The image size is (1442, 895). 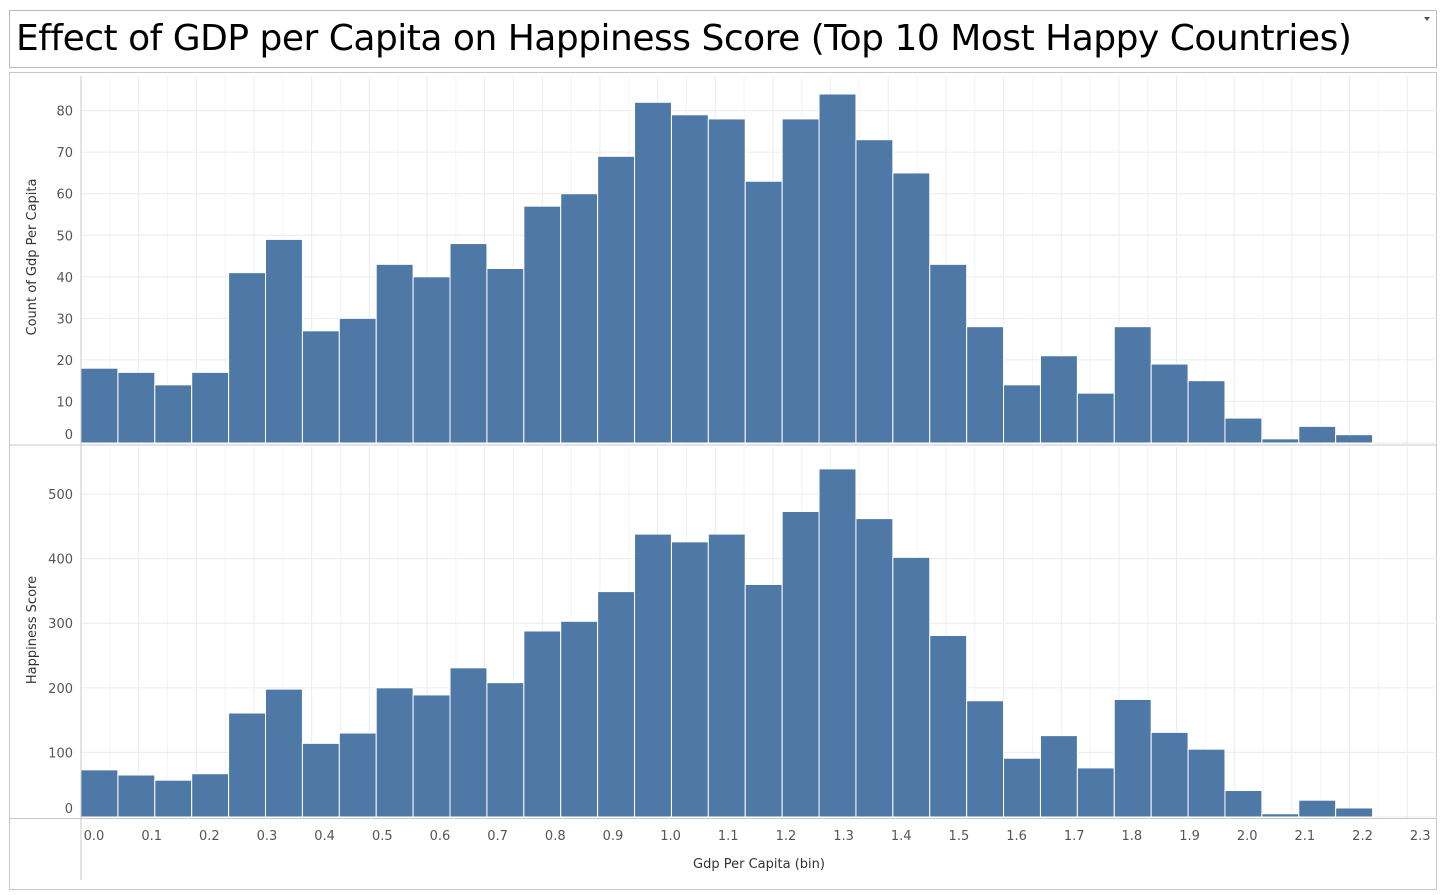 What do you see at coordinates (64, 195) in the screenshot?
I see `y-tick-label: 60` at bounding box center [64, 195].